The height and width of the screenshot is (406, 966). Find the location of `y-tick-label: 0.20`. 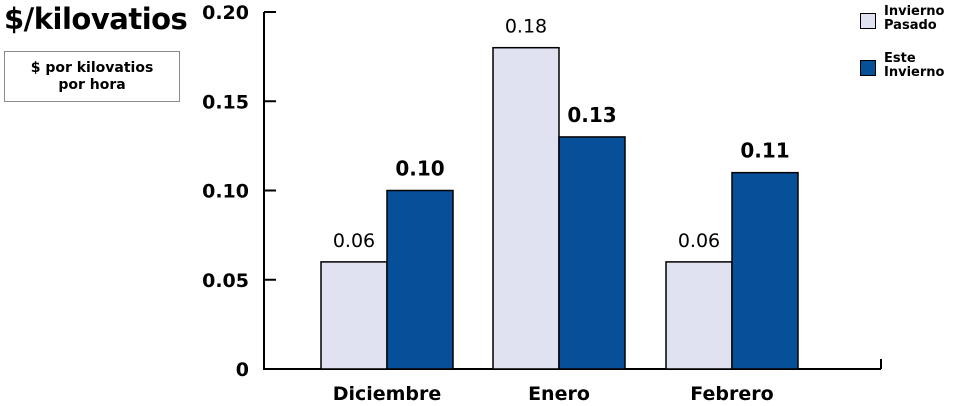

y-tick-label: 0.20 is located at coordinates (225, 13).